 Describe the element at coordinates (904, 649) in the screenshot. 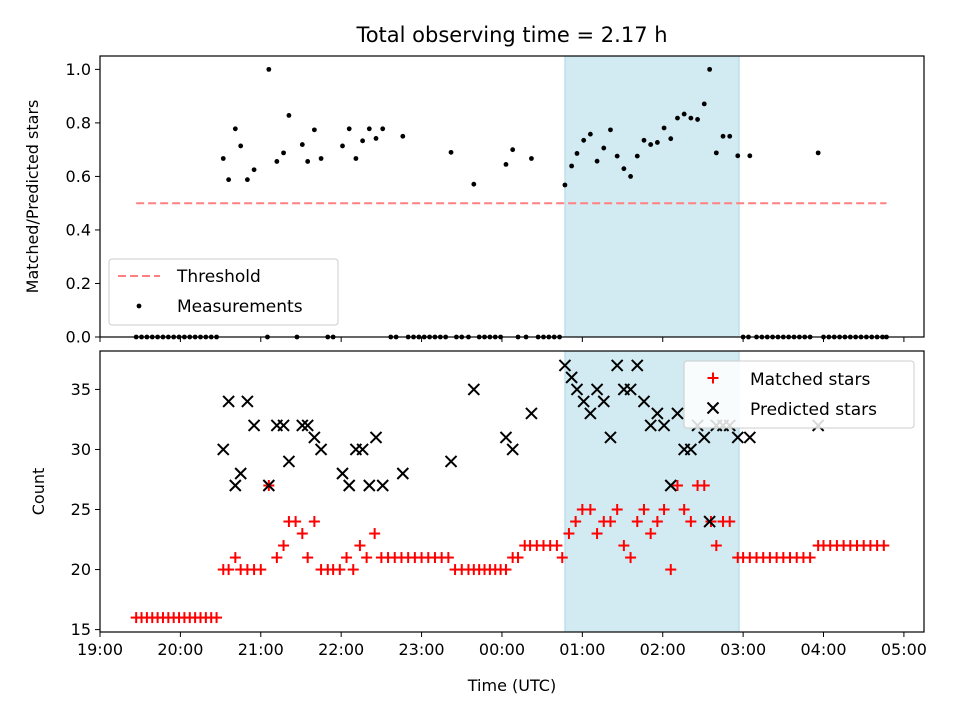

I see `x-tick-label: 05:00` at that location.